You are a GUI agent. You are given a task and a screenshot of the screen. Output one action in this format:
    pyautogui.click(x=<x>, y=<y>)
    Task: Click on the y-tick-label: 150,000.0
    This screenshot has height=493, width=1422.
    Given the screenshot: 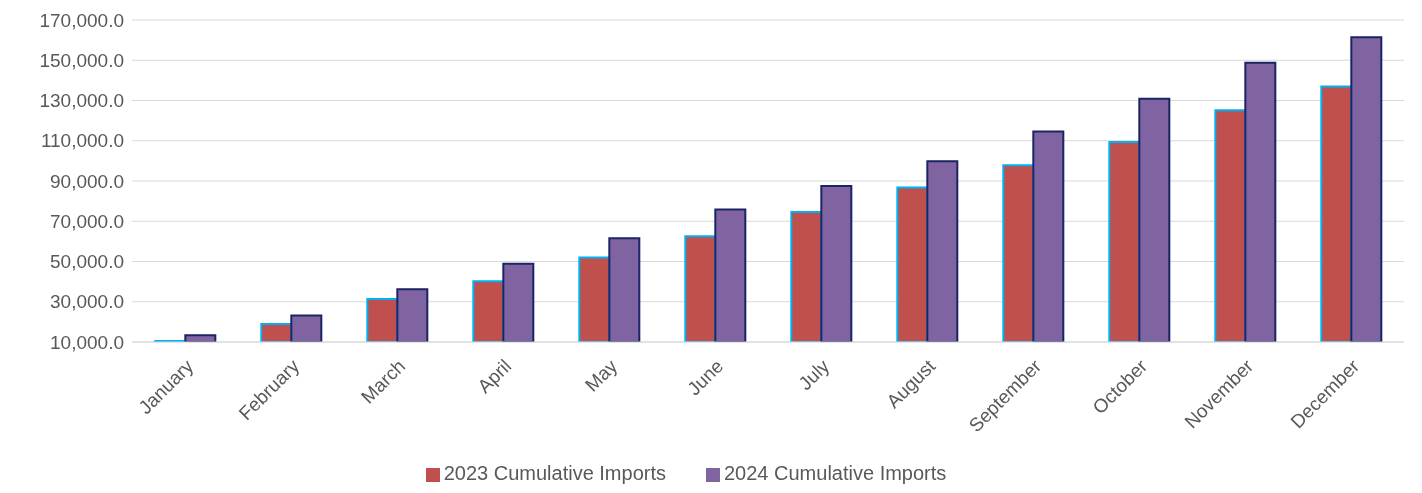 What is the action you would take?
    pyautogui.click(x=81, y=60)
    